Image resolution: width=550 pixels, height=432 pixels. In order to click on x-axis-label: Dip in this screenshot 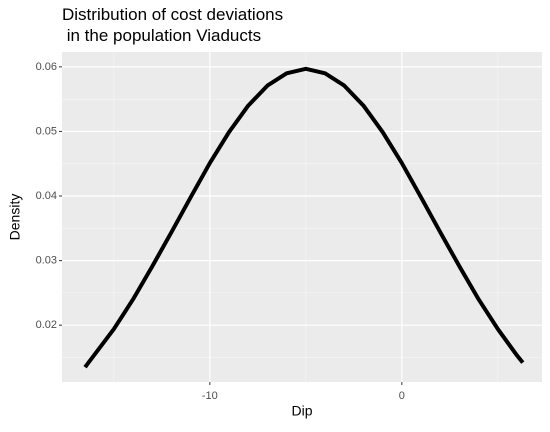, I will do `click(301, 411)`.